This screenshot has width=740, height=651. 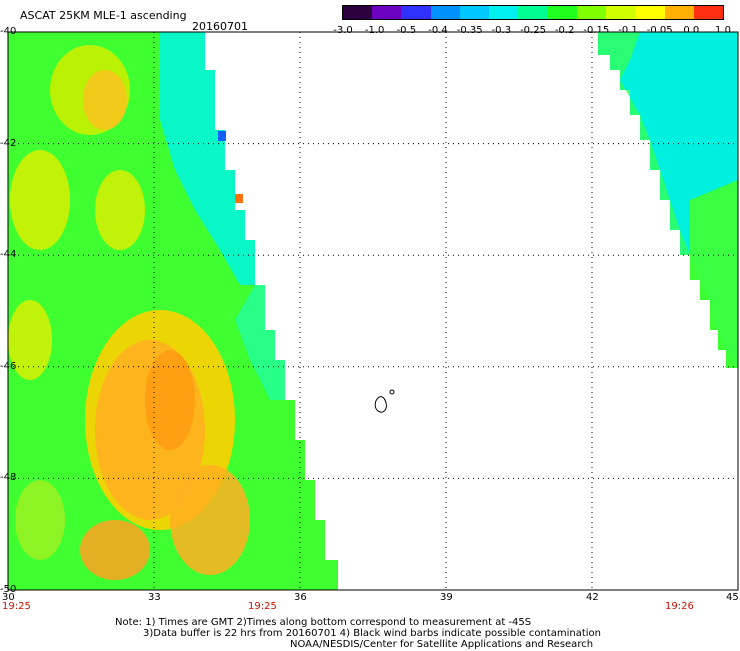 What do you see at coordinates (384, 401) in the screenshot?
I see `island-contour` at bounding box center [384, 401].